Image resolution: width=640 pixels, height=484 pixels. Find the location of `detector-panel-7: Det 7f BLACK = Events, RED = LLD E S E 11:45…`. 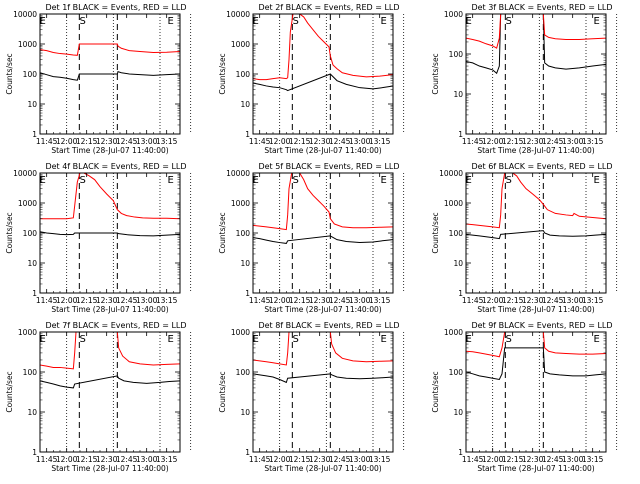

detector-panel-7: Det 7f BLACK = Events, RED = LLD E S E 11:45… is located at coordinates (98, 397).